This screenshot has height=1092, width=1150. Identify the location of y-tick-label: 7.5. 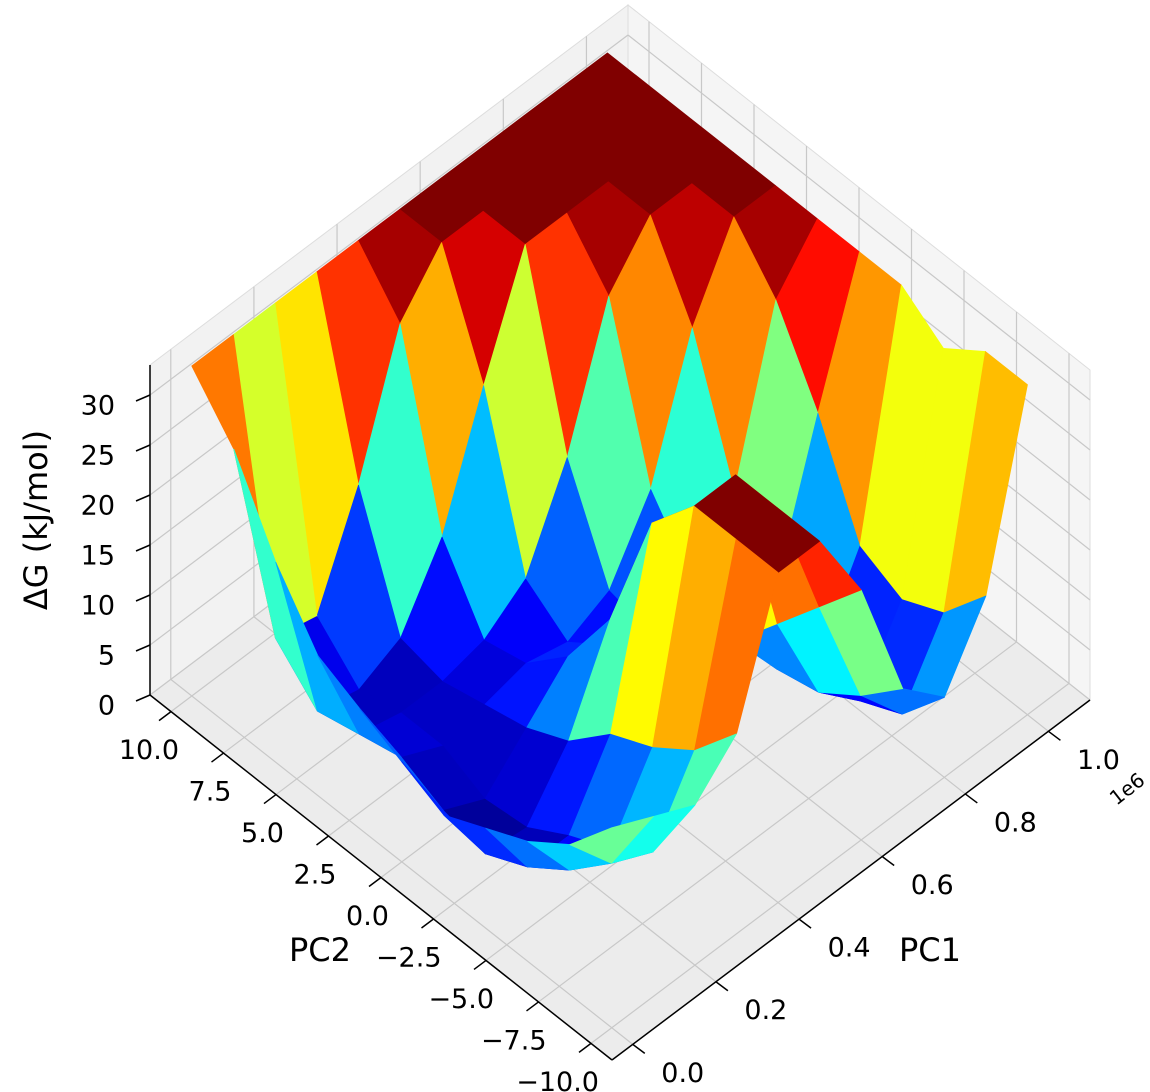
(210, 792).